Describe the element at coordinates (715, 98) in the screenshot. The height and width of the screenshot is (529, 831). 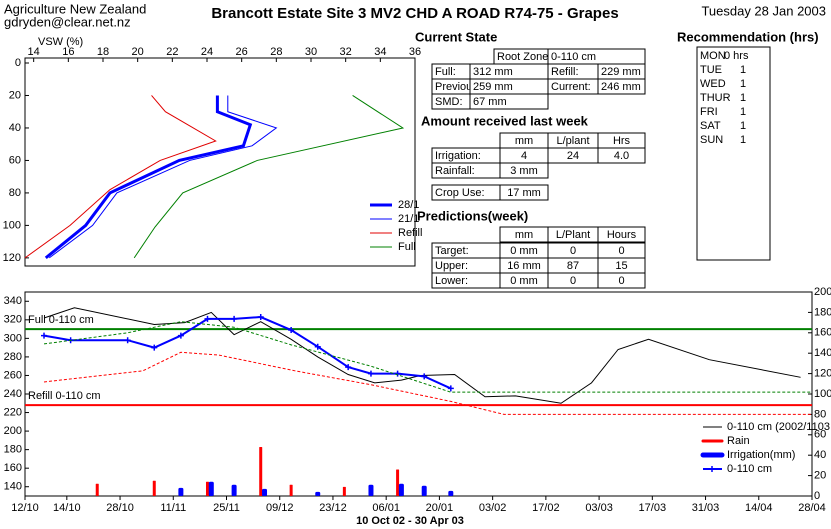
I see `day: THUR` at that location.